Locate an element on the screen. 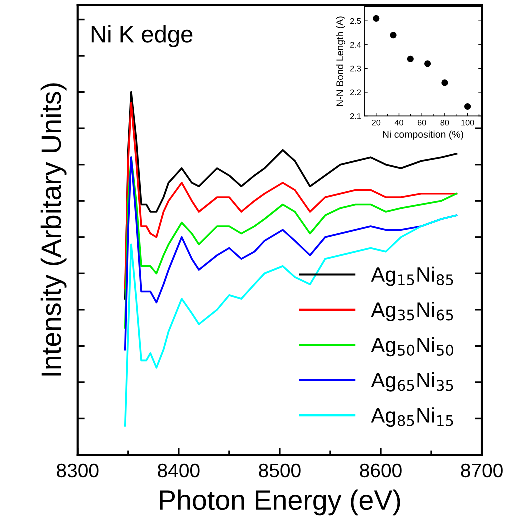  y-tick-label: 2.2 is located at coordinates (356, 93).